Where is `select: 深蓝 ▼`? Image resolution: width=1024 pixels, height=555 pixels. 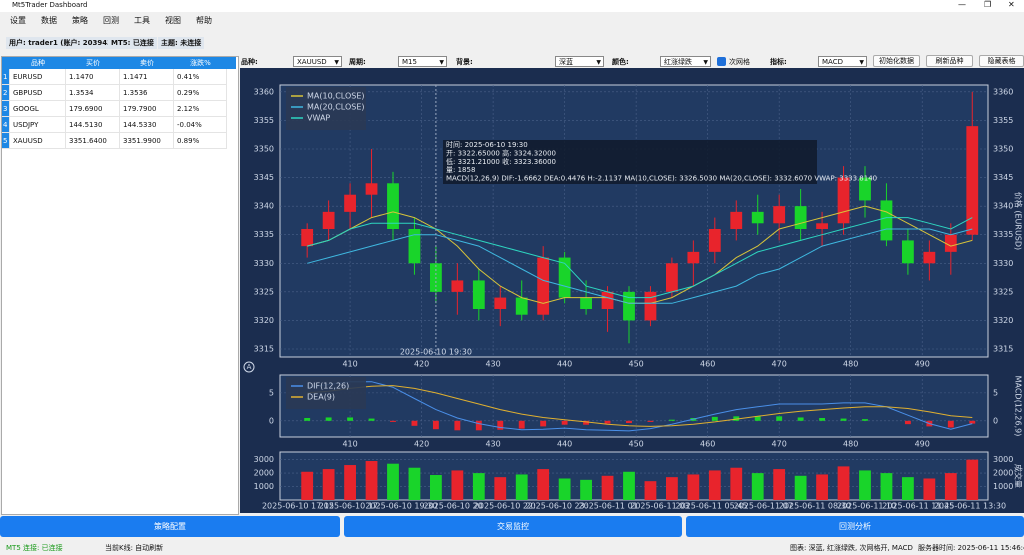
select: 深蓝 ▼ is located at coordinates (579, 61).